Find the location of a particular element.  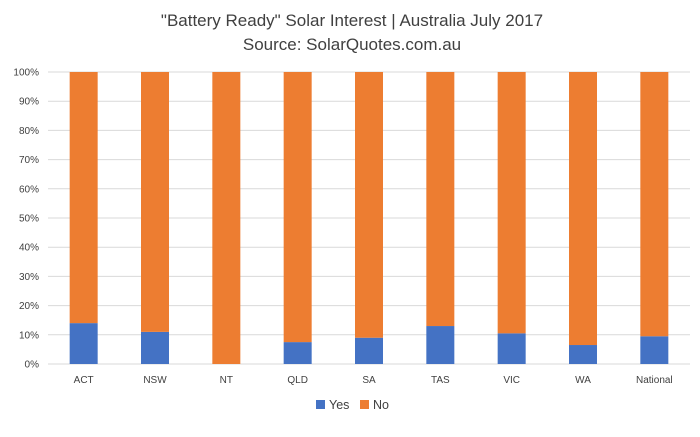

y-tick-label: 30% is located at coordinates (29, 277).